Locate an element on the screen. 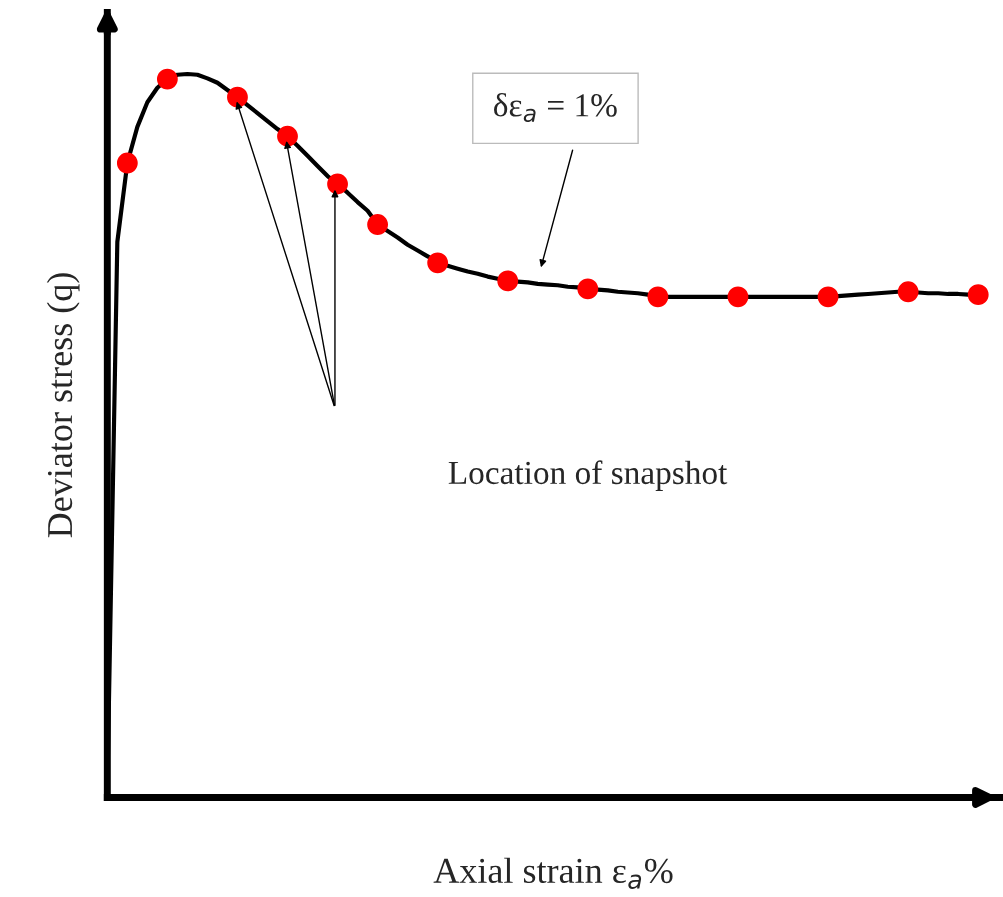 The width and height of the screenshot is (1003, 897). x-axis-title: Axial strain ε$_{a}$% is located at coordinates (553, 873).